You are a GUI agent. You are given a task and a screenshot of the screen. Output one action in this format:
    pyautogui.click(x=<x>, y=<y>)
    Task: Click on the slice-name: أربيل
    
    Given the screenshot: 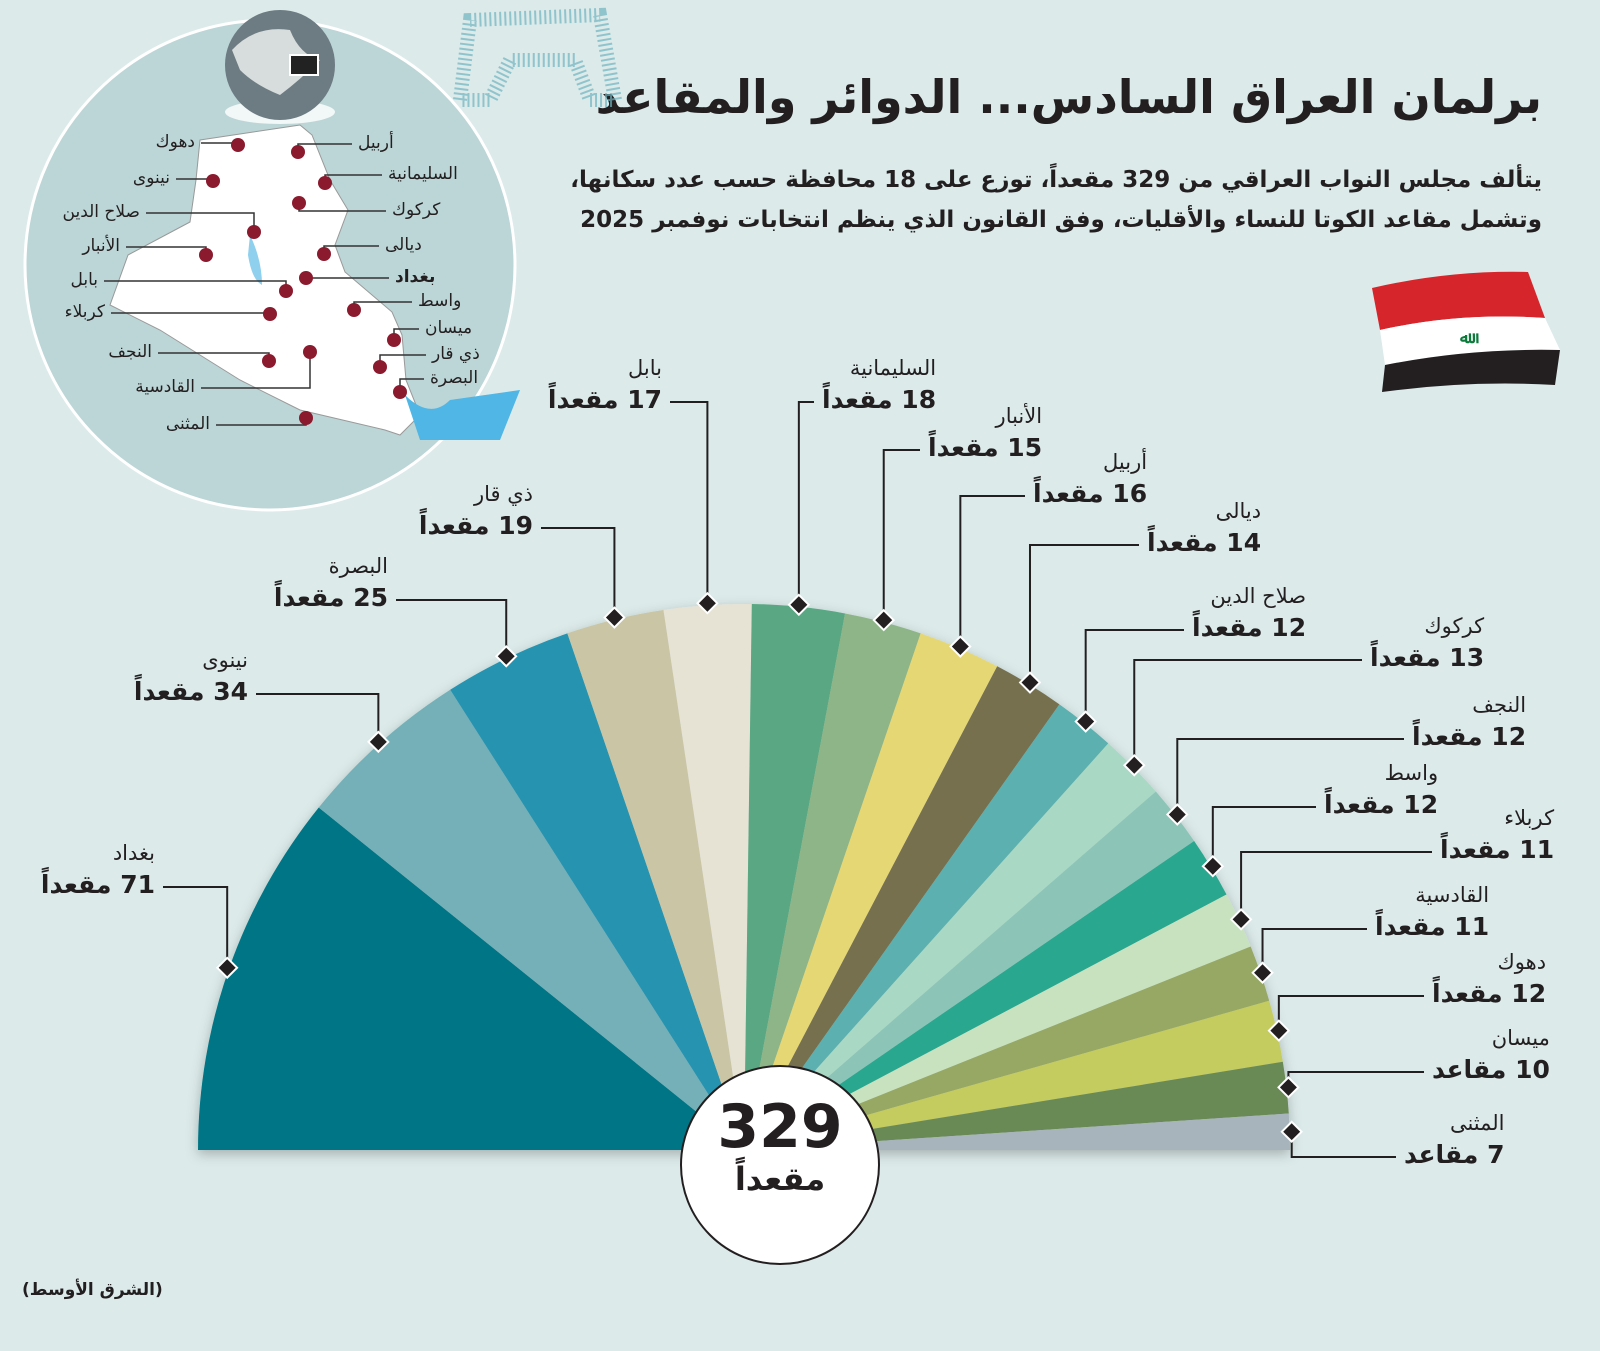 What is the action you would take?
    pyautogui.click(x=1125, y=462)
    